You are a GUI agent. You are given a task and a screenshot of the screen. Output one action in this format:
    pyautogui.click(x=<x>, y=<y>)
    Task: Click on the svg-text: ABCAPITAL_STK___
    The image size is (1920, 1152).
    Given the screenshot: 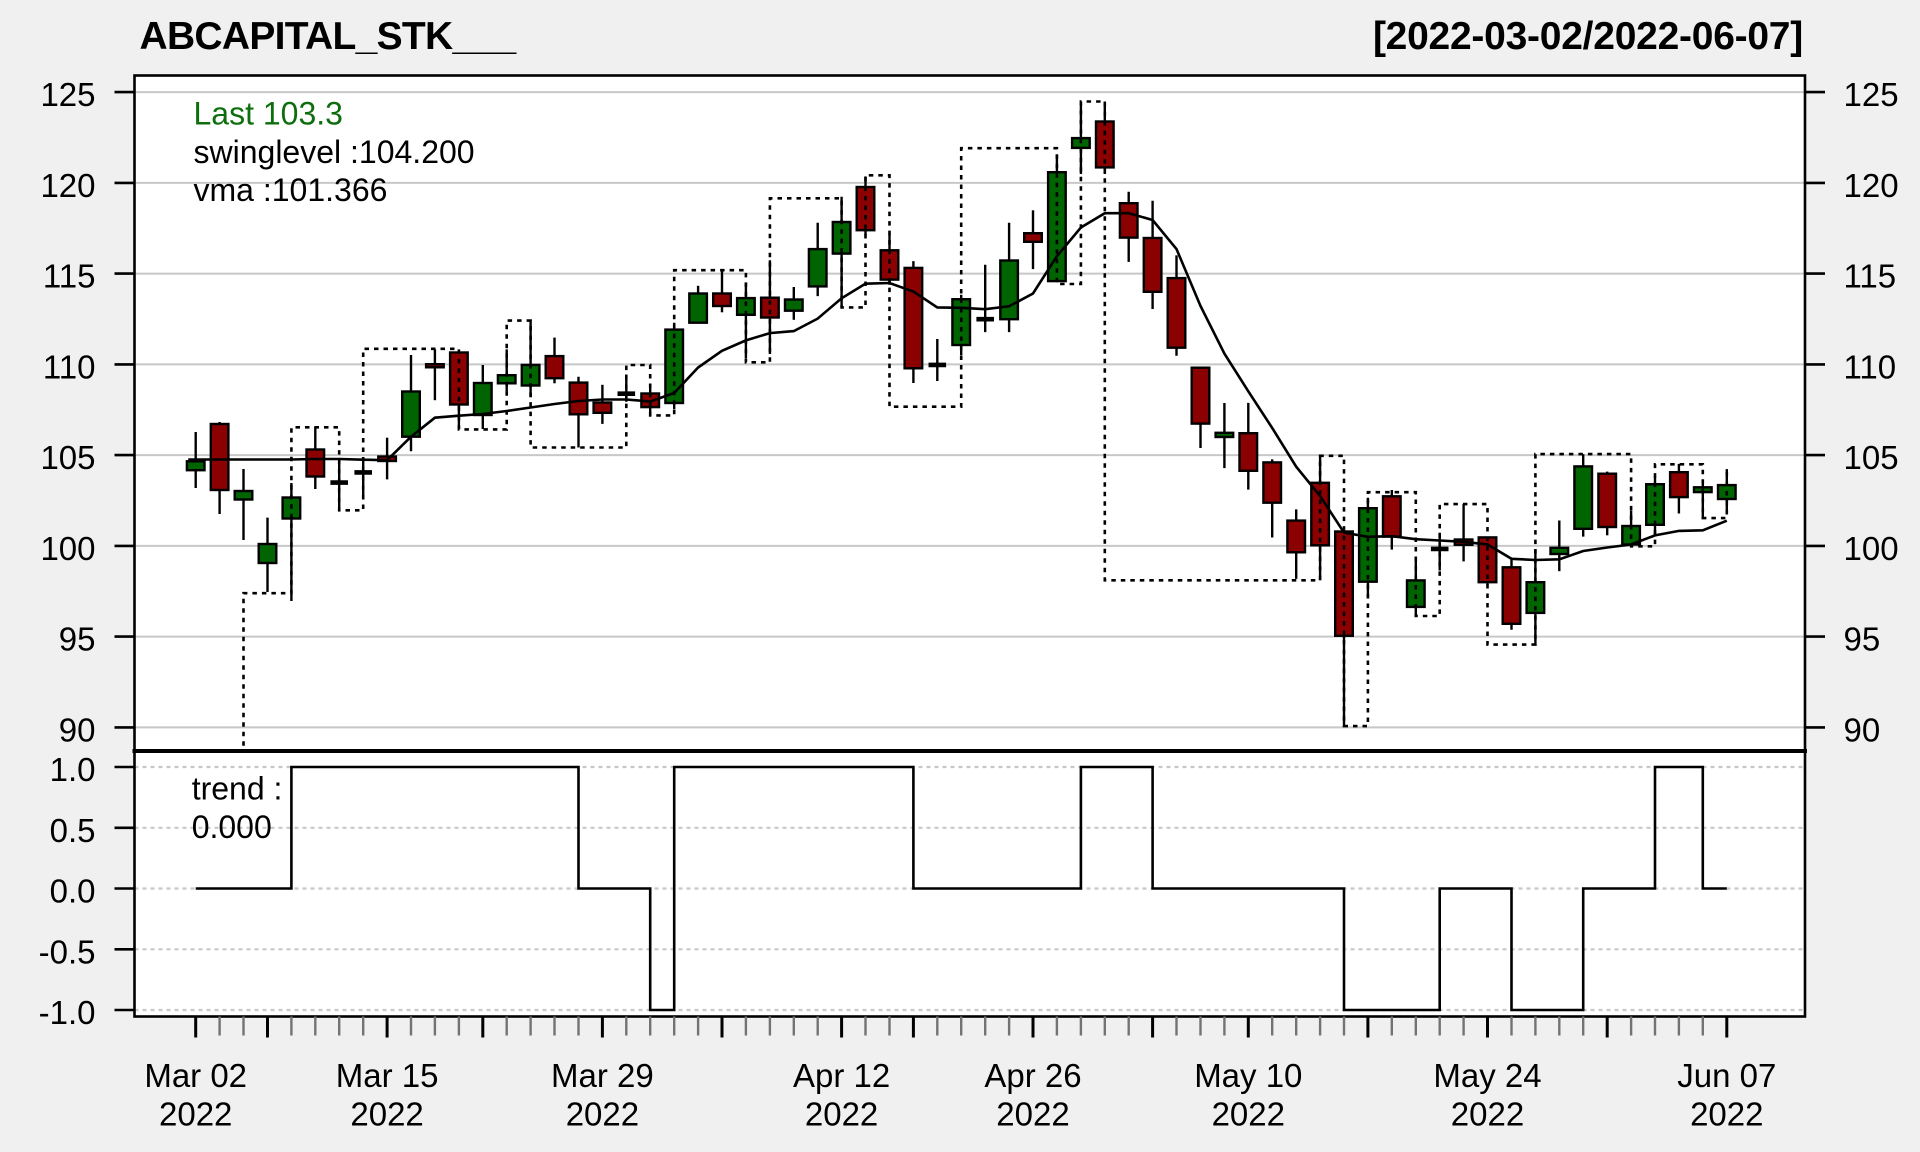 What is the action you would take?
    pyautogui.click(x=329, y=36)
    